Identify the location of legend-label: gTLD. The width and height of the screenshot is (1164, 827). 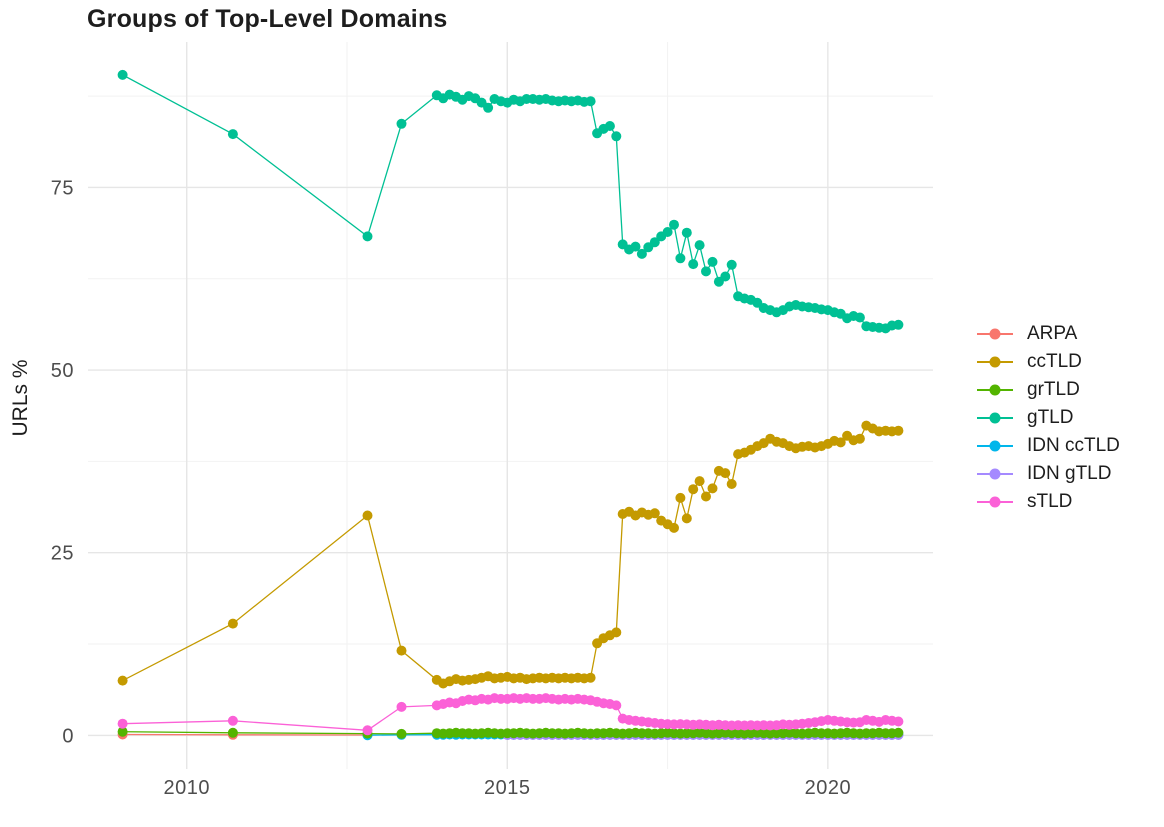
(1050, 417).